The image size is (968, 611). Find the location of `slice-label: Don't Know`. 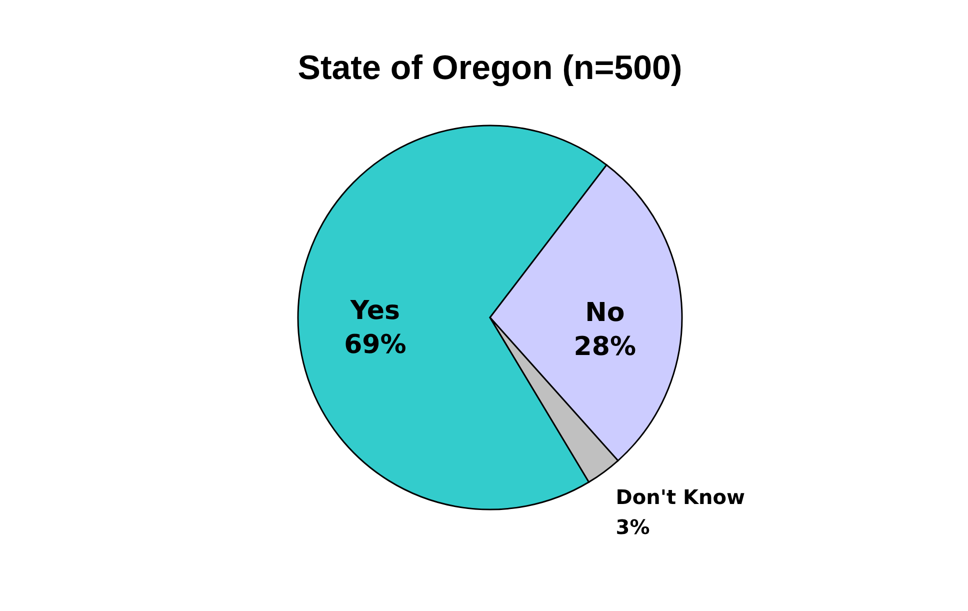

slice-label: Don't Know is located at coordinates (680, 497).